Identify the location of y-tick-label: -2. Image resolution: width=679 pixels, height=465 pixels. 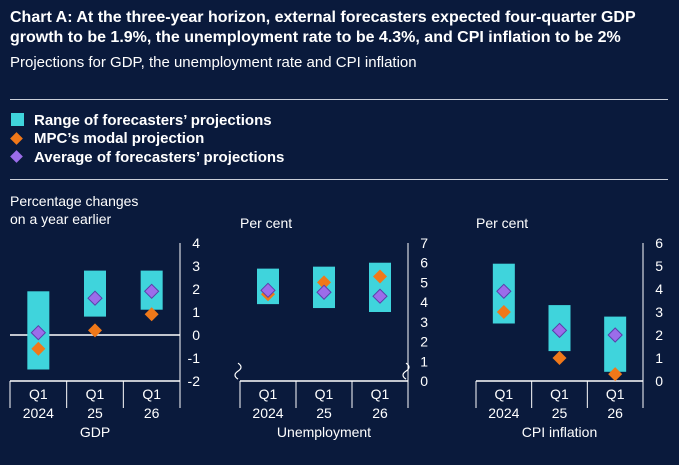
(194, 381).